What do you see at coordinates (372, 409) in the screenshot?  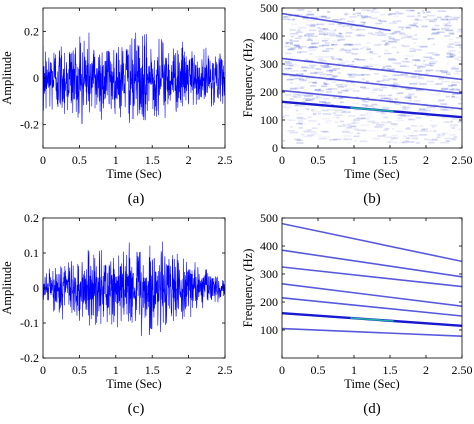 I see `panel-label: (d)` at bounding box center [372, 409].